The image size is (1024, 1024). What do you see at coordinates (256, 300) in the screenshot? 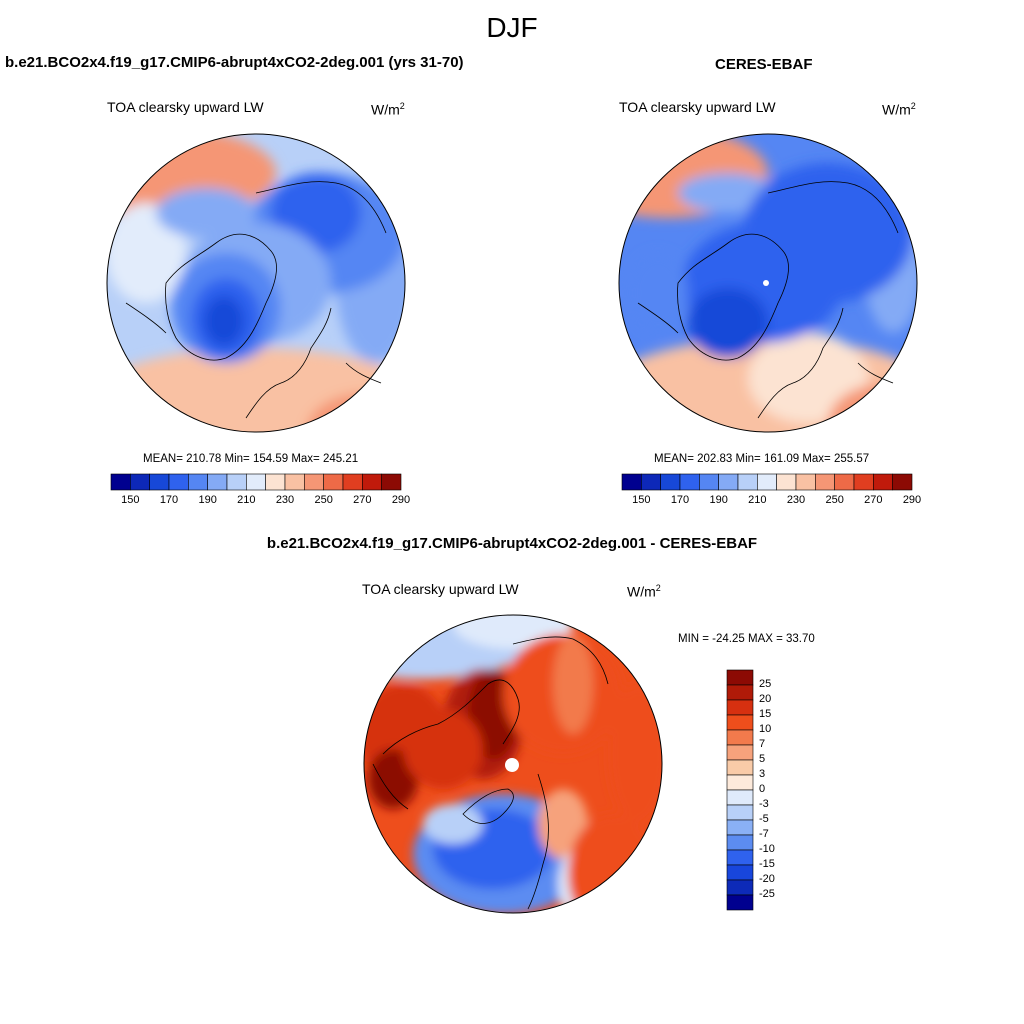
I see `left-coastlines` at bounding box center [256, 300].